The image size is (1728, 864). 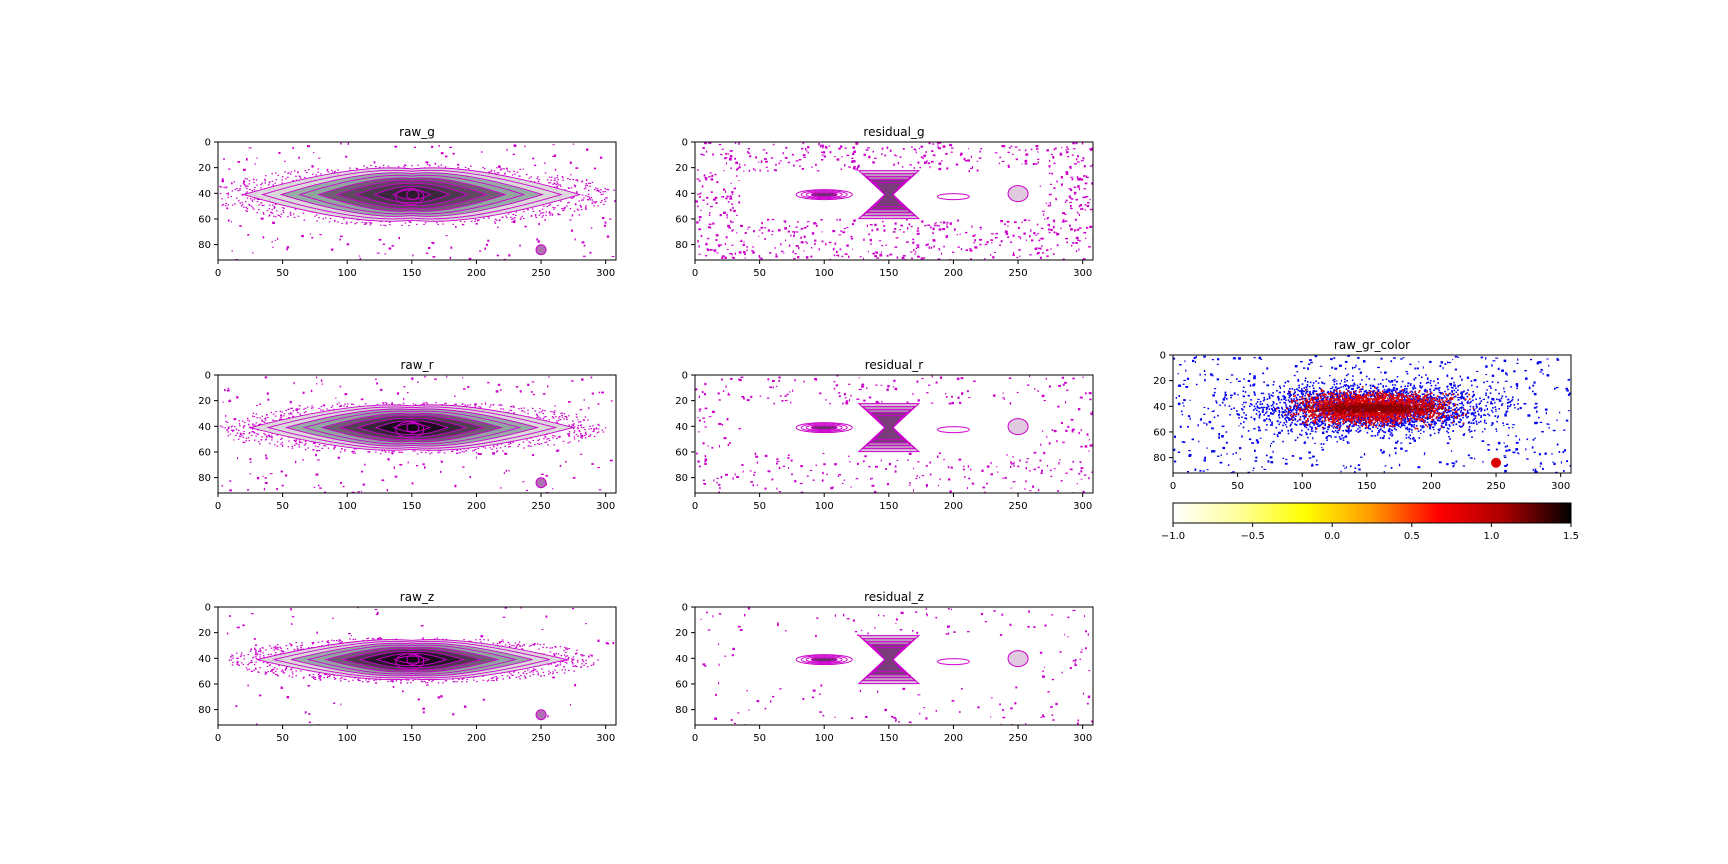 What do you see at coordinates (282, 506) in the screenshot?
I see `x-tick-label: 50` at bounding box center [282, 506].